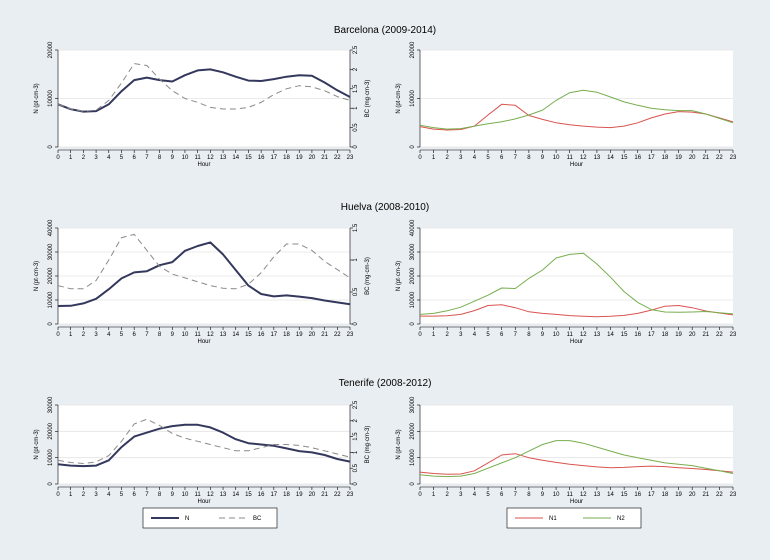 This screenshot has height=560, width=770. I want to click on legend-2: N1 N2, so click(574, 518).